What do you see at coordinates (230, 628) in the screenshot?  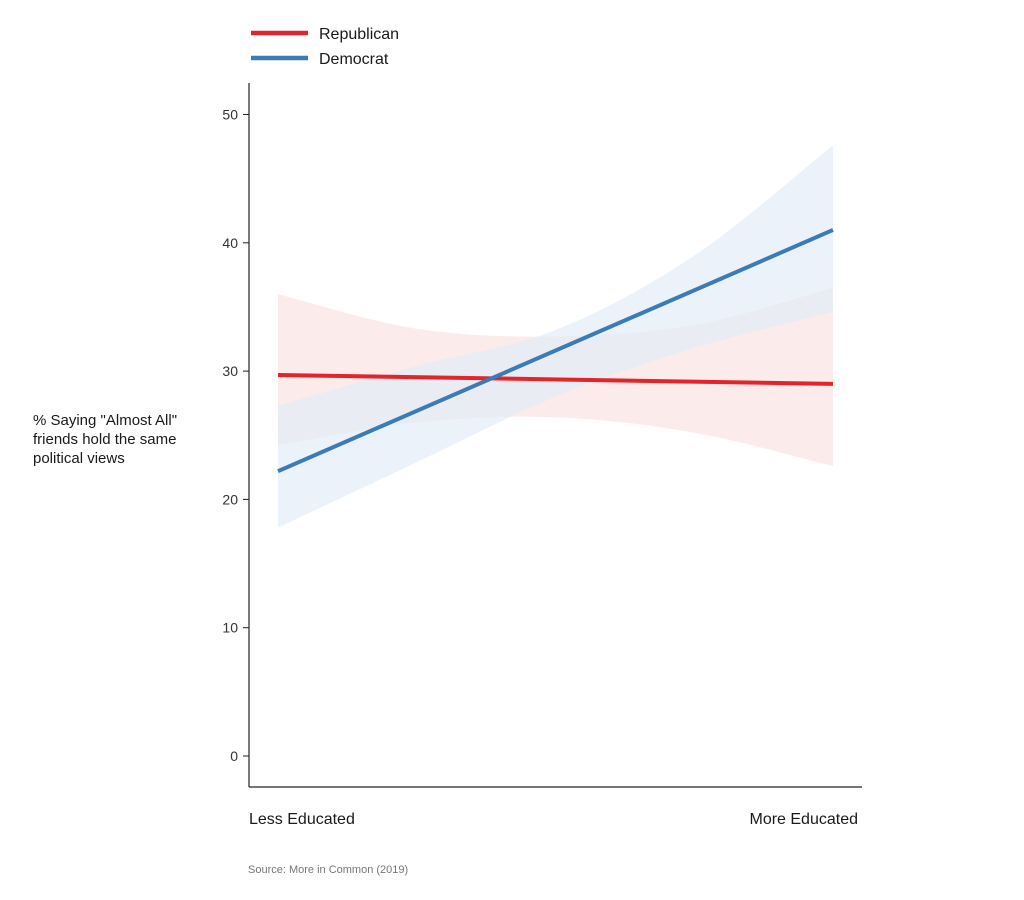 I see `y-tick-label-10: 10` at bounding box center [230, 628].